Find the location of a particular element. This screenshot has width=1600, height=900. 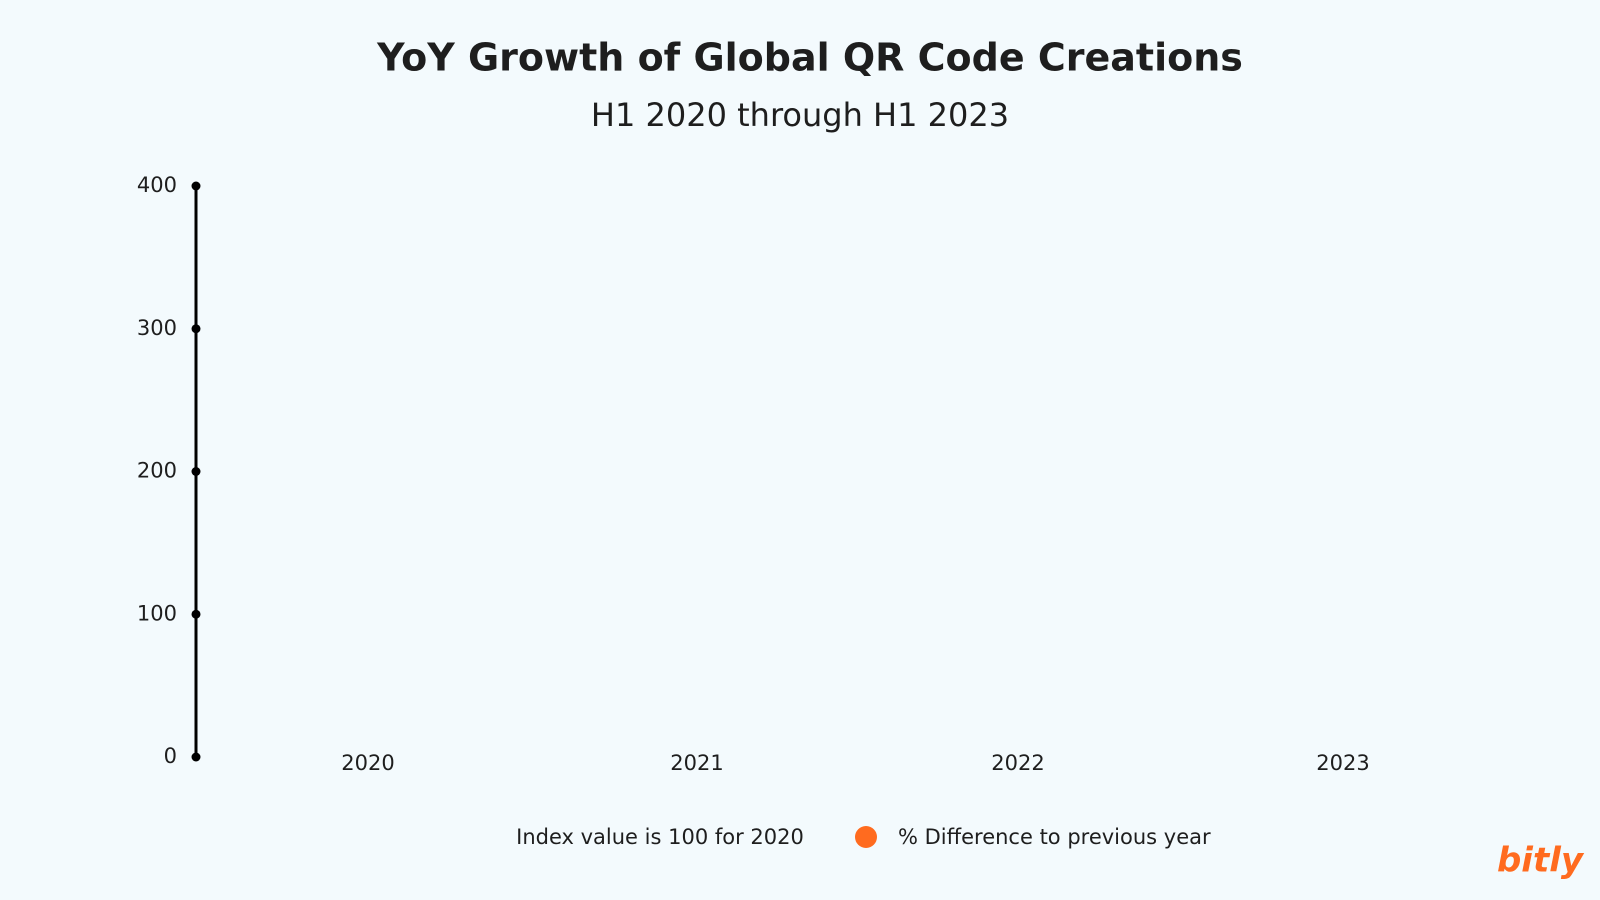

y-tick-label: 100 is located at coordinates (157, 613).